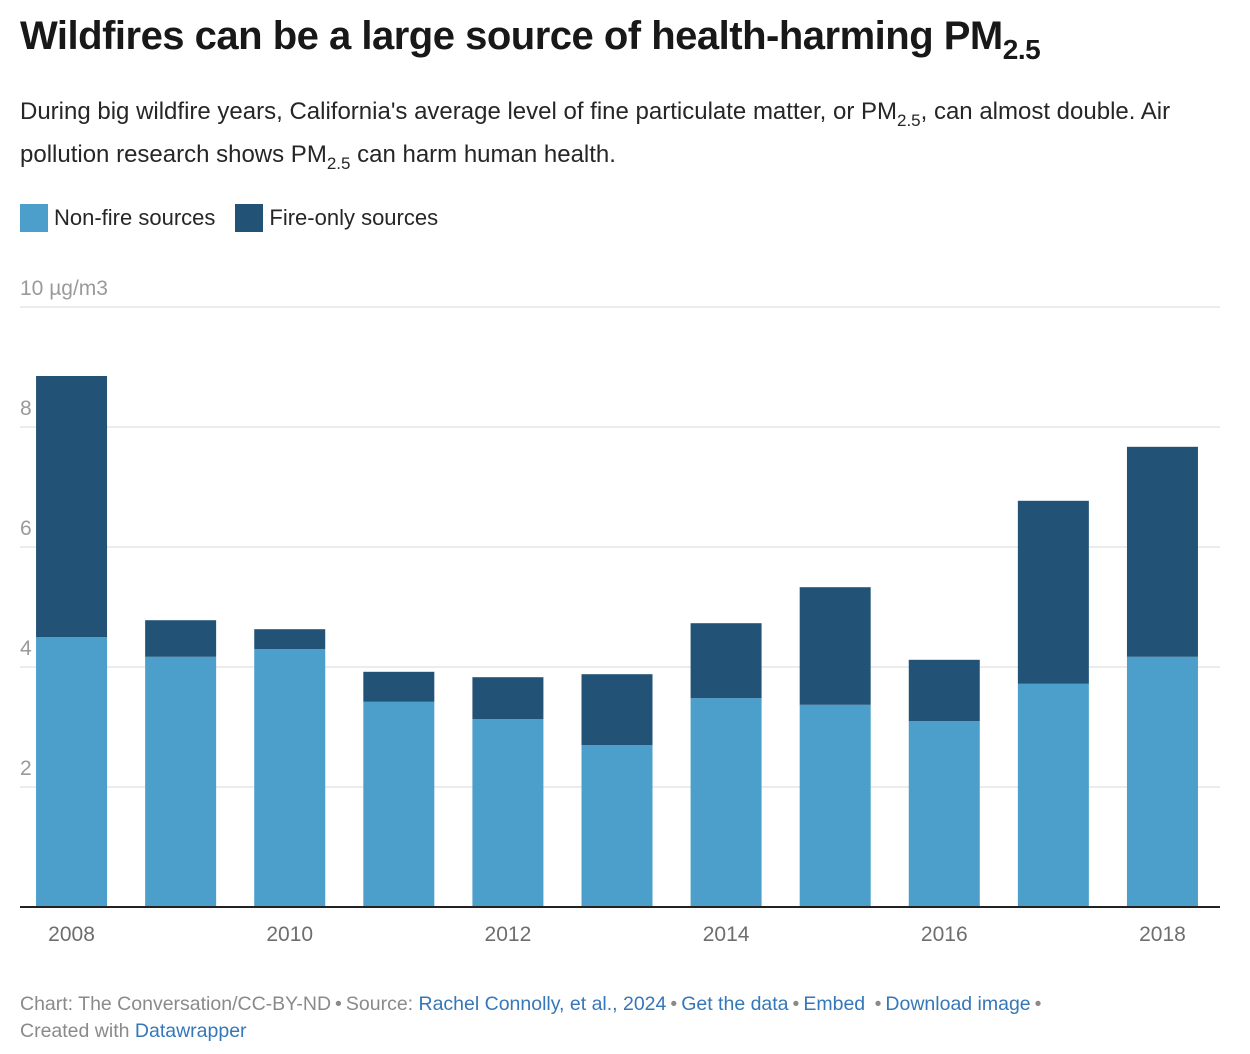 This screenshot has width=1250, height=1054. I want to click on legend: Non-fire sources Fire-only sources, so click(239, 218).